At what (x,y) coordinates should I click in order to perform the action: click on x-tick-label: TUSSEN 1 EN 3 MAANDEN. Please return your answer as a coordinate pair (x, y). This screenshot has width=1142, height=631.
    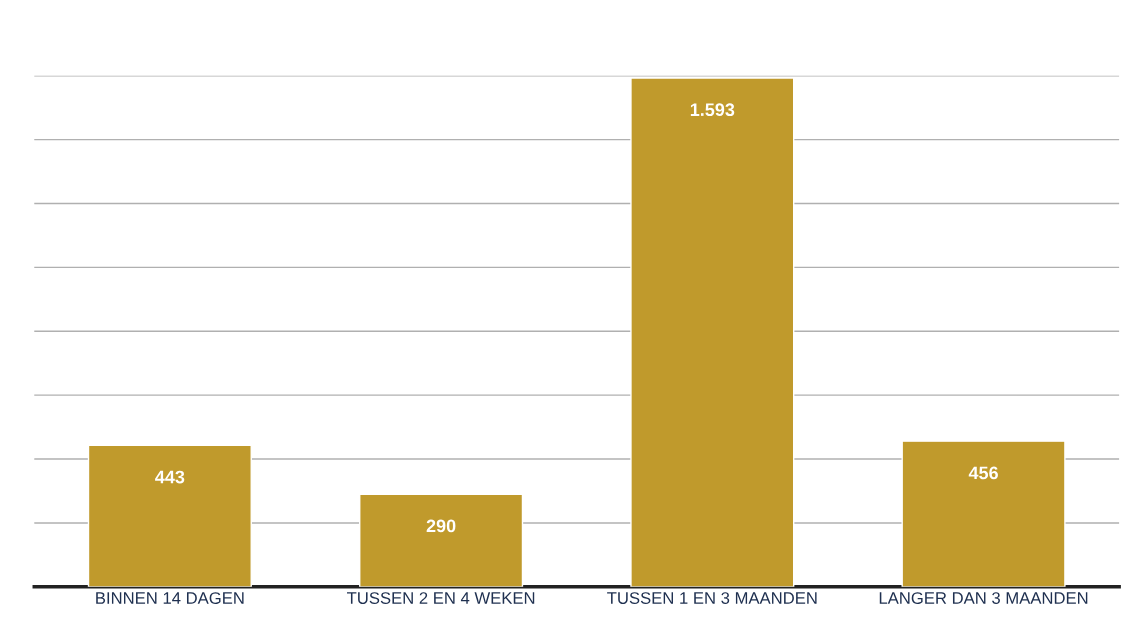
    Looking at the image, I should click on (712, 598).